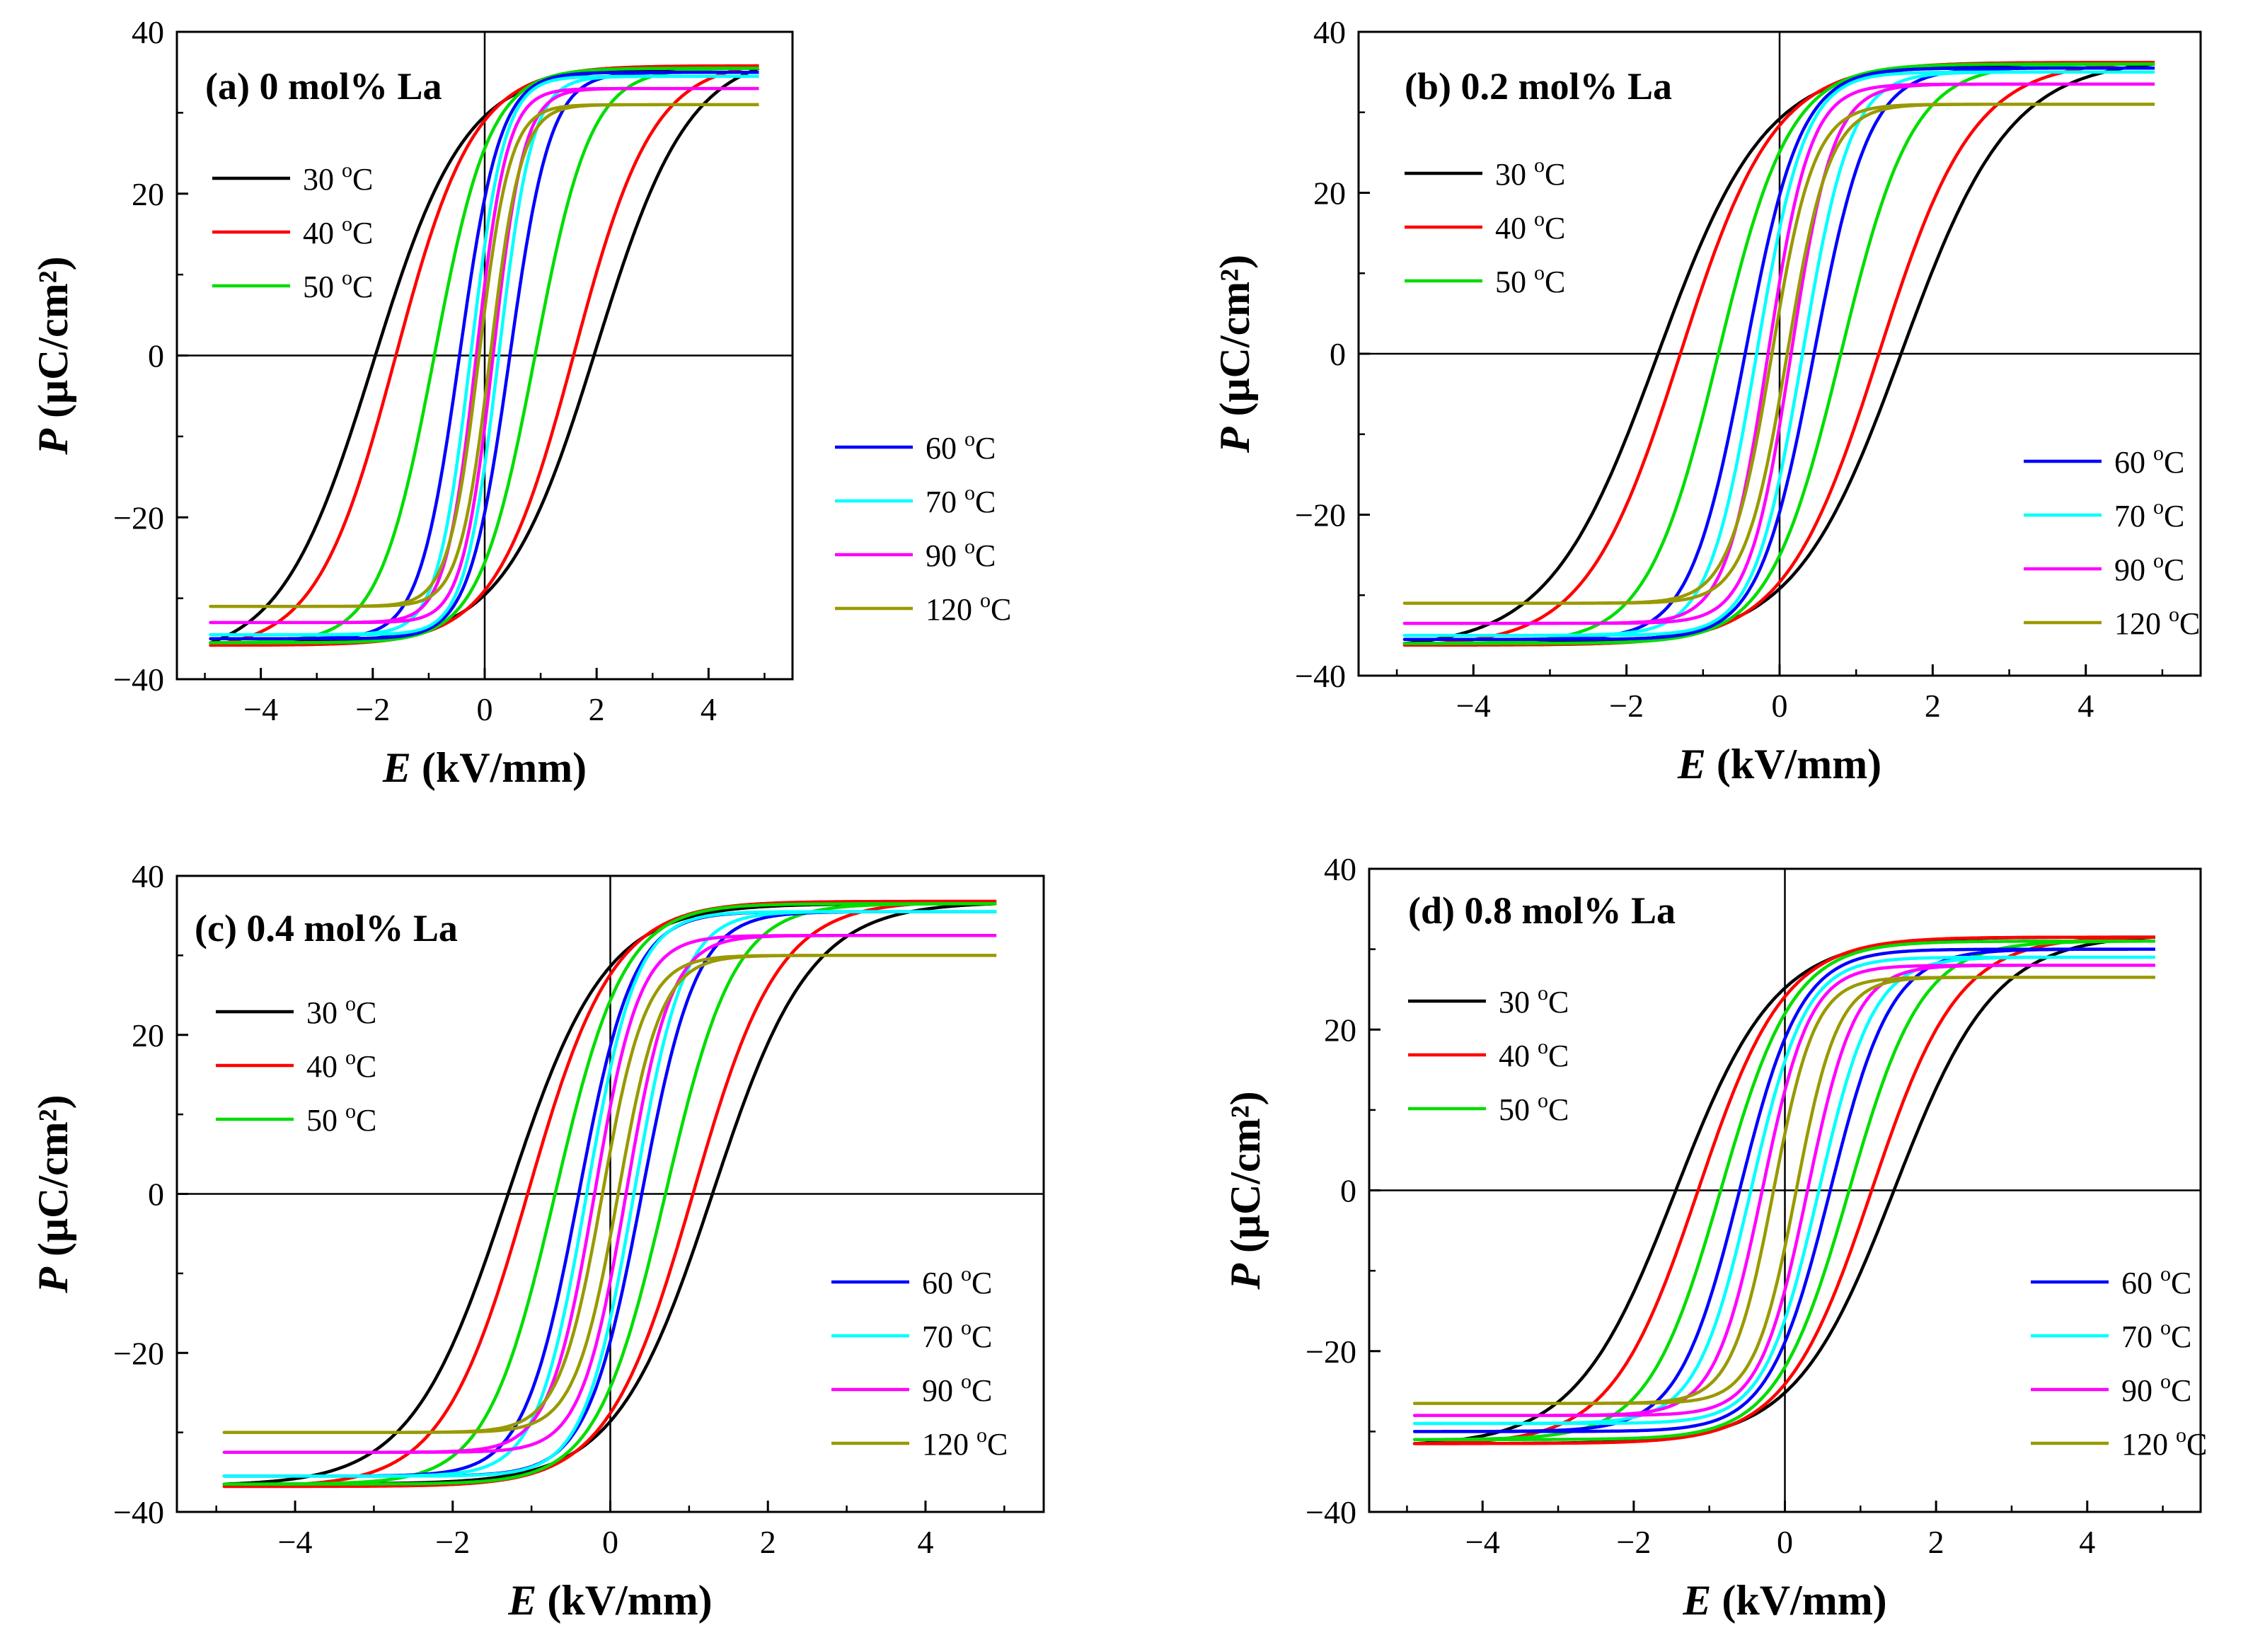 The height and width of the screenshot is (1652, 2265). Describe the element at coordinates (323, 86) in the screenshot. I see `panel-title: (a) 0 mol% La` at that location.